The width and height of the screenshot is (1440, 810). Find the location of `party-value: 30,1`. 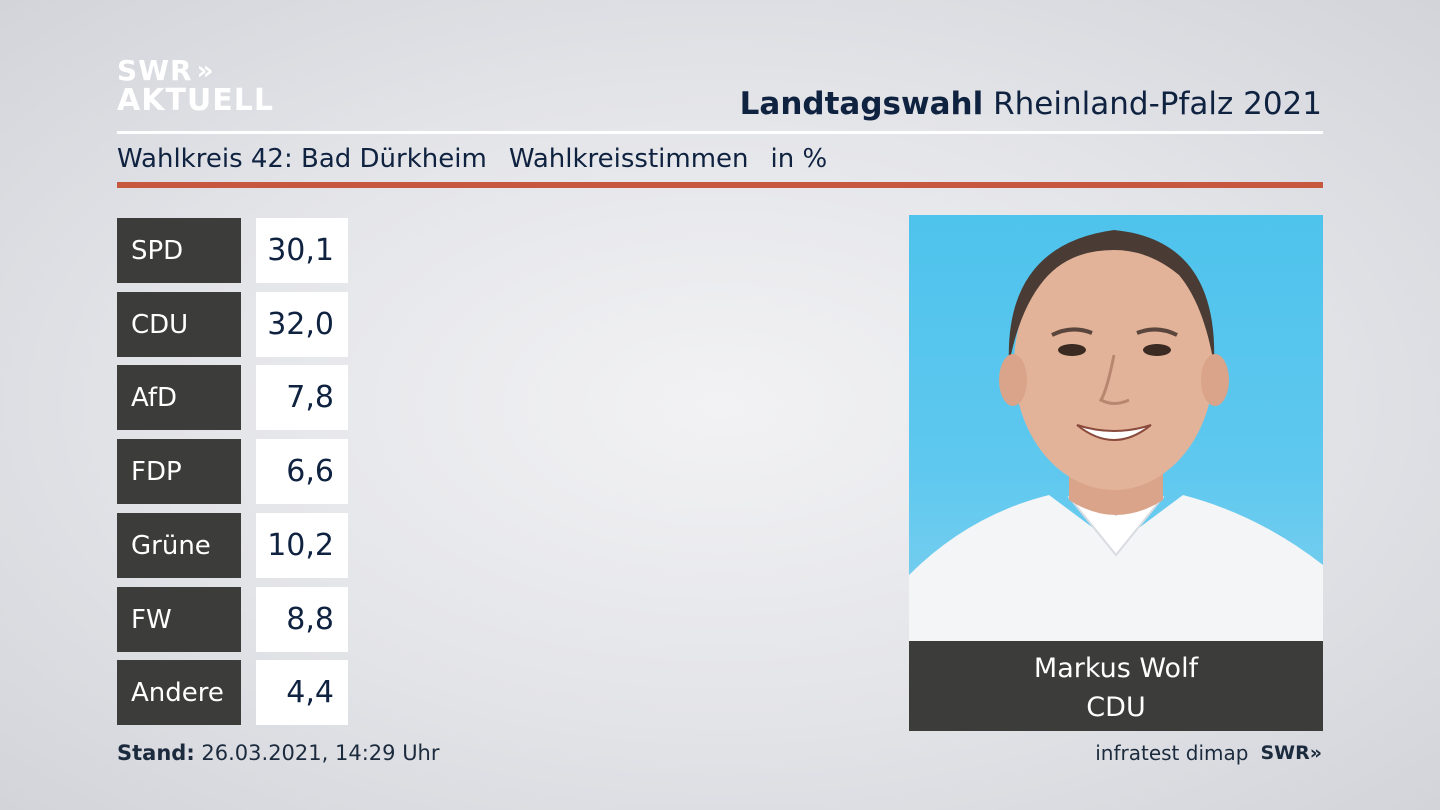

party-value: 30,1 is located at coordinates (302, 250).